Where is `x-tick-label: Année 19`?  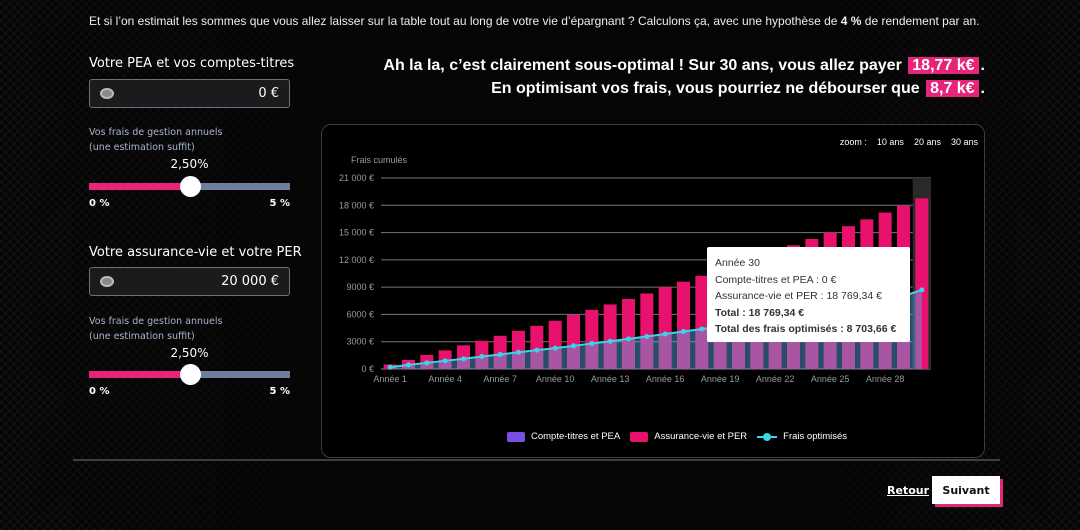
x-tick-label: Année 19 is located at coordinates (720, 379).